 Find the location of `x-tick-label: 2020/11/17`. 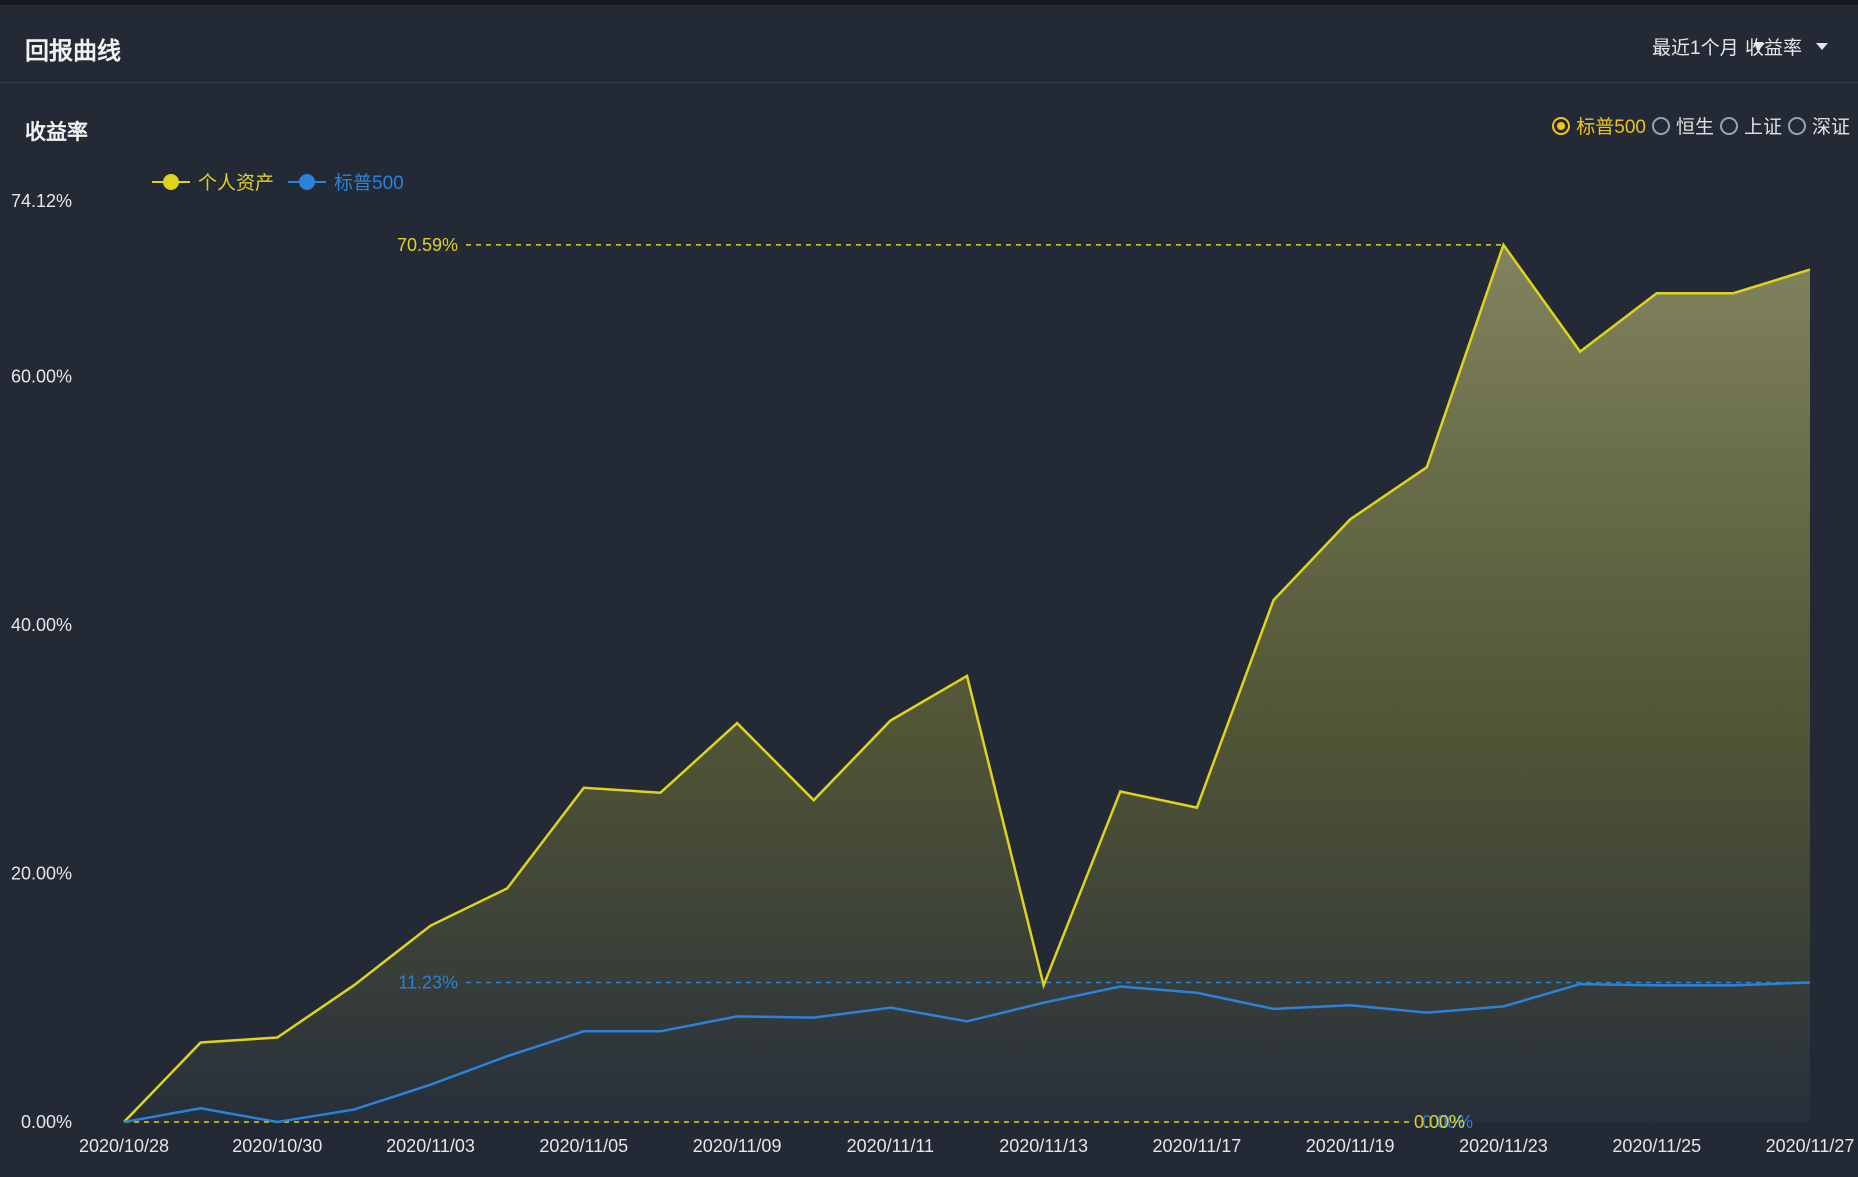

x-tick-label: 2020/11/17 is located at coordinates (1197, 1146).